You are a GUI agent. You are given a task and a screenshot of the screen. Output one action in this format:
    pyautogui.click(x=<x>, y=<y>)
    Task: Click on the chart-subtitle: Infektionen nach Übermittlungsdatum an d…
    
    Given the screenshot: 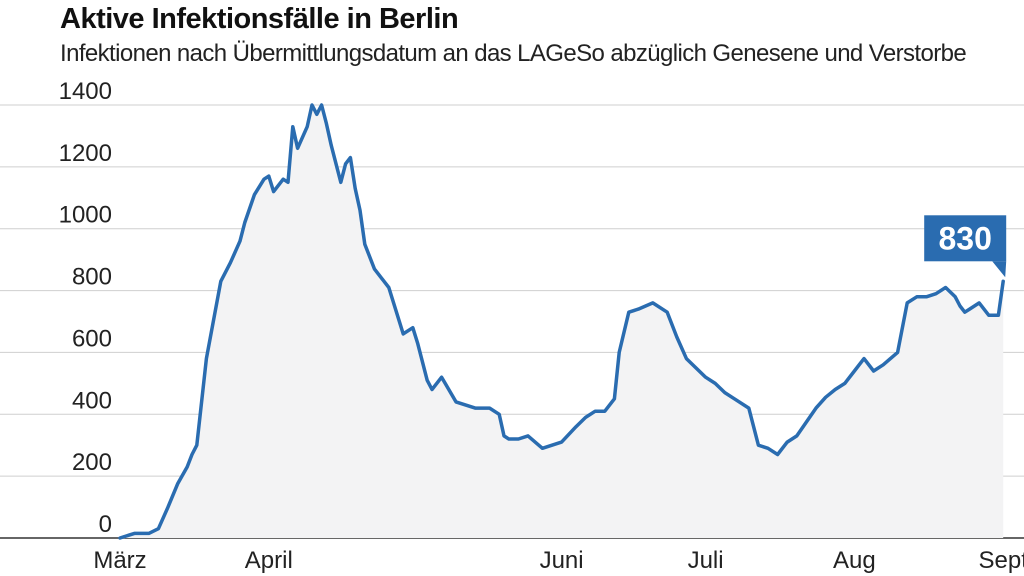 What is the action you would take?
    pyautogui.click(x=513, y=53)
    